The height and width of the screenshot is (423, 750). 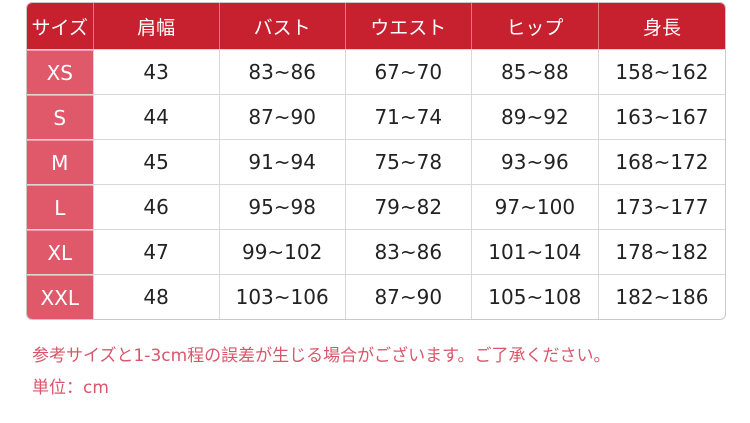 I want to click on size-label: XXL, so click(x=60, y=297).